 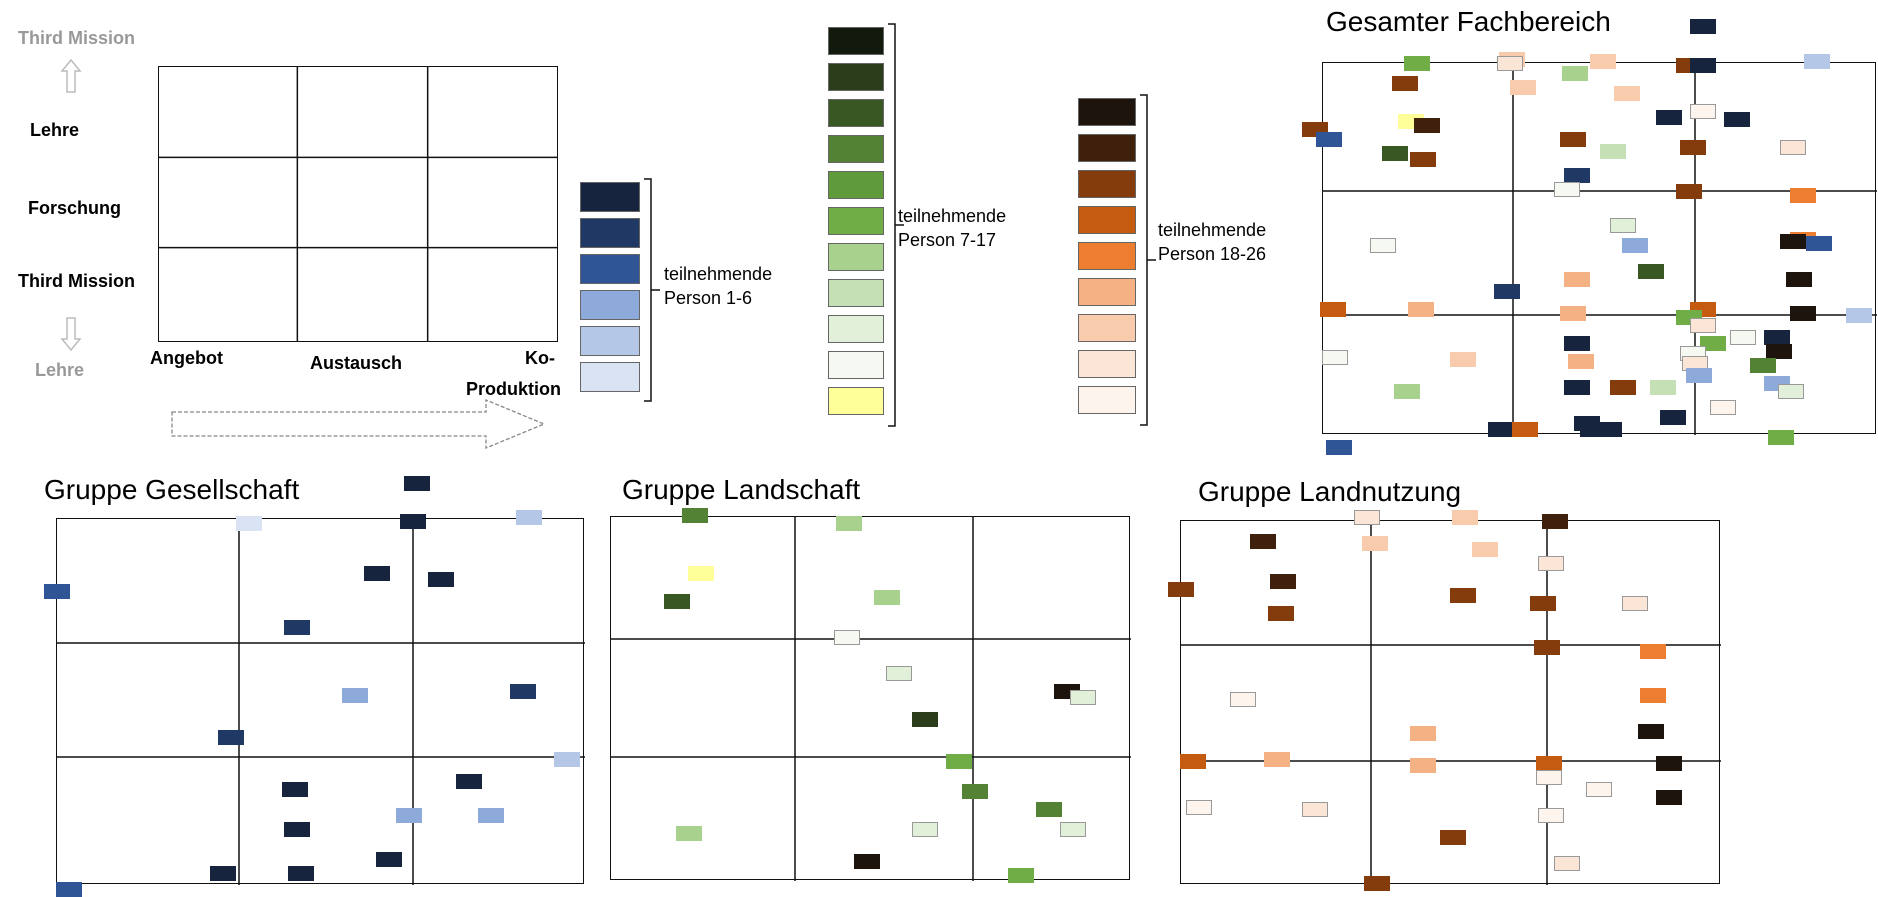 What do you see at coordinates (71, 75) in the screenshot?
I see `up-arrow-icon` at bounding box center [71, 75].